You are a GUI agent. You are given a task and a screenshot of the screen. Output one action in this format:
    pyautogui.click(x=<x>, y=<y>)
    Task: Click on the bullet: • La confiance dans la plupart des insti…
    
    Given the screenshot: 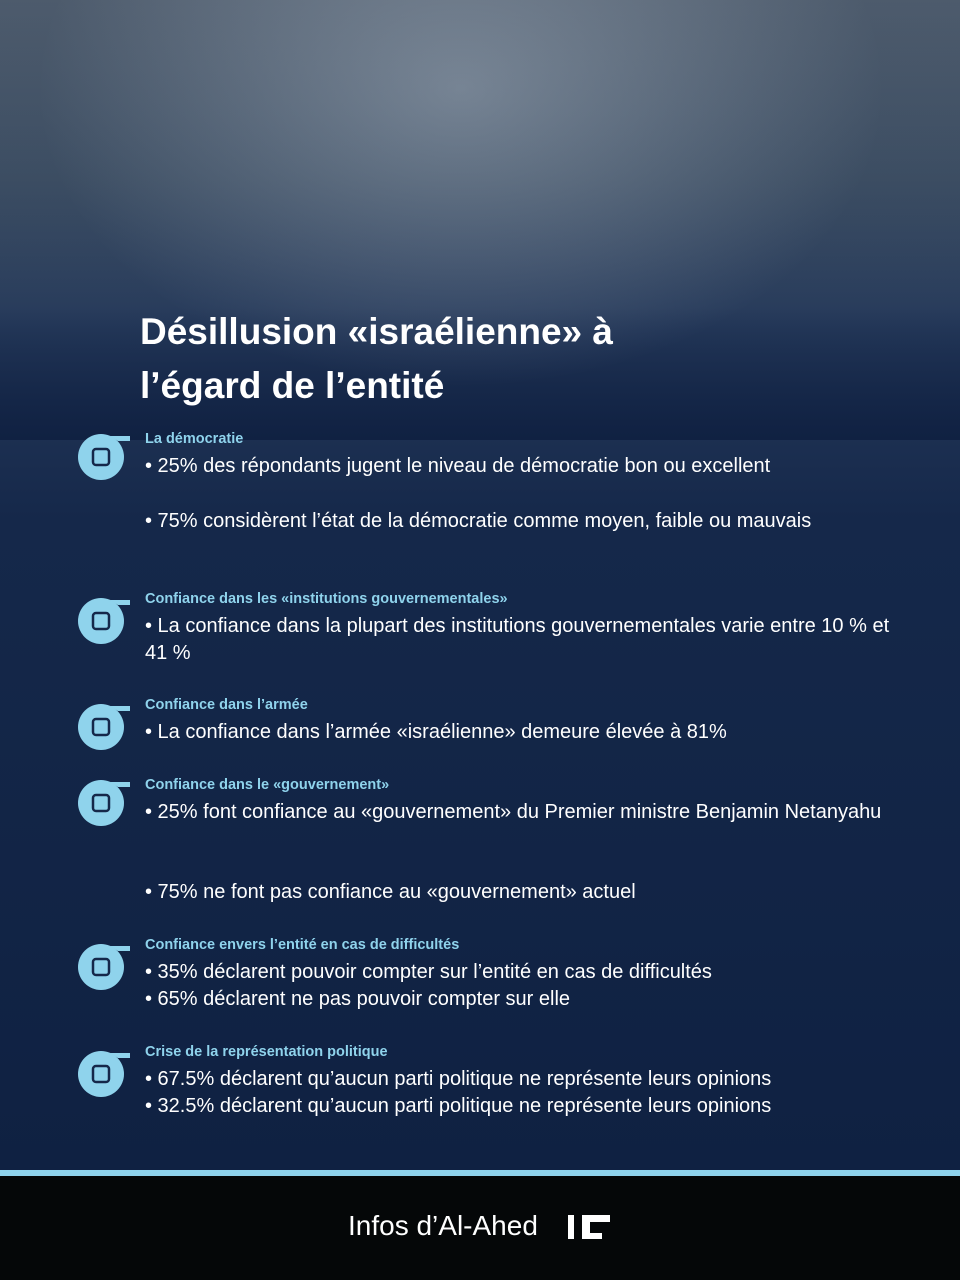 What is the action you would take?
    pyautogui.click(x=517, y=639)
    